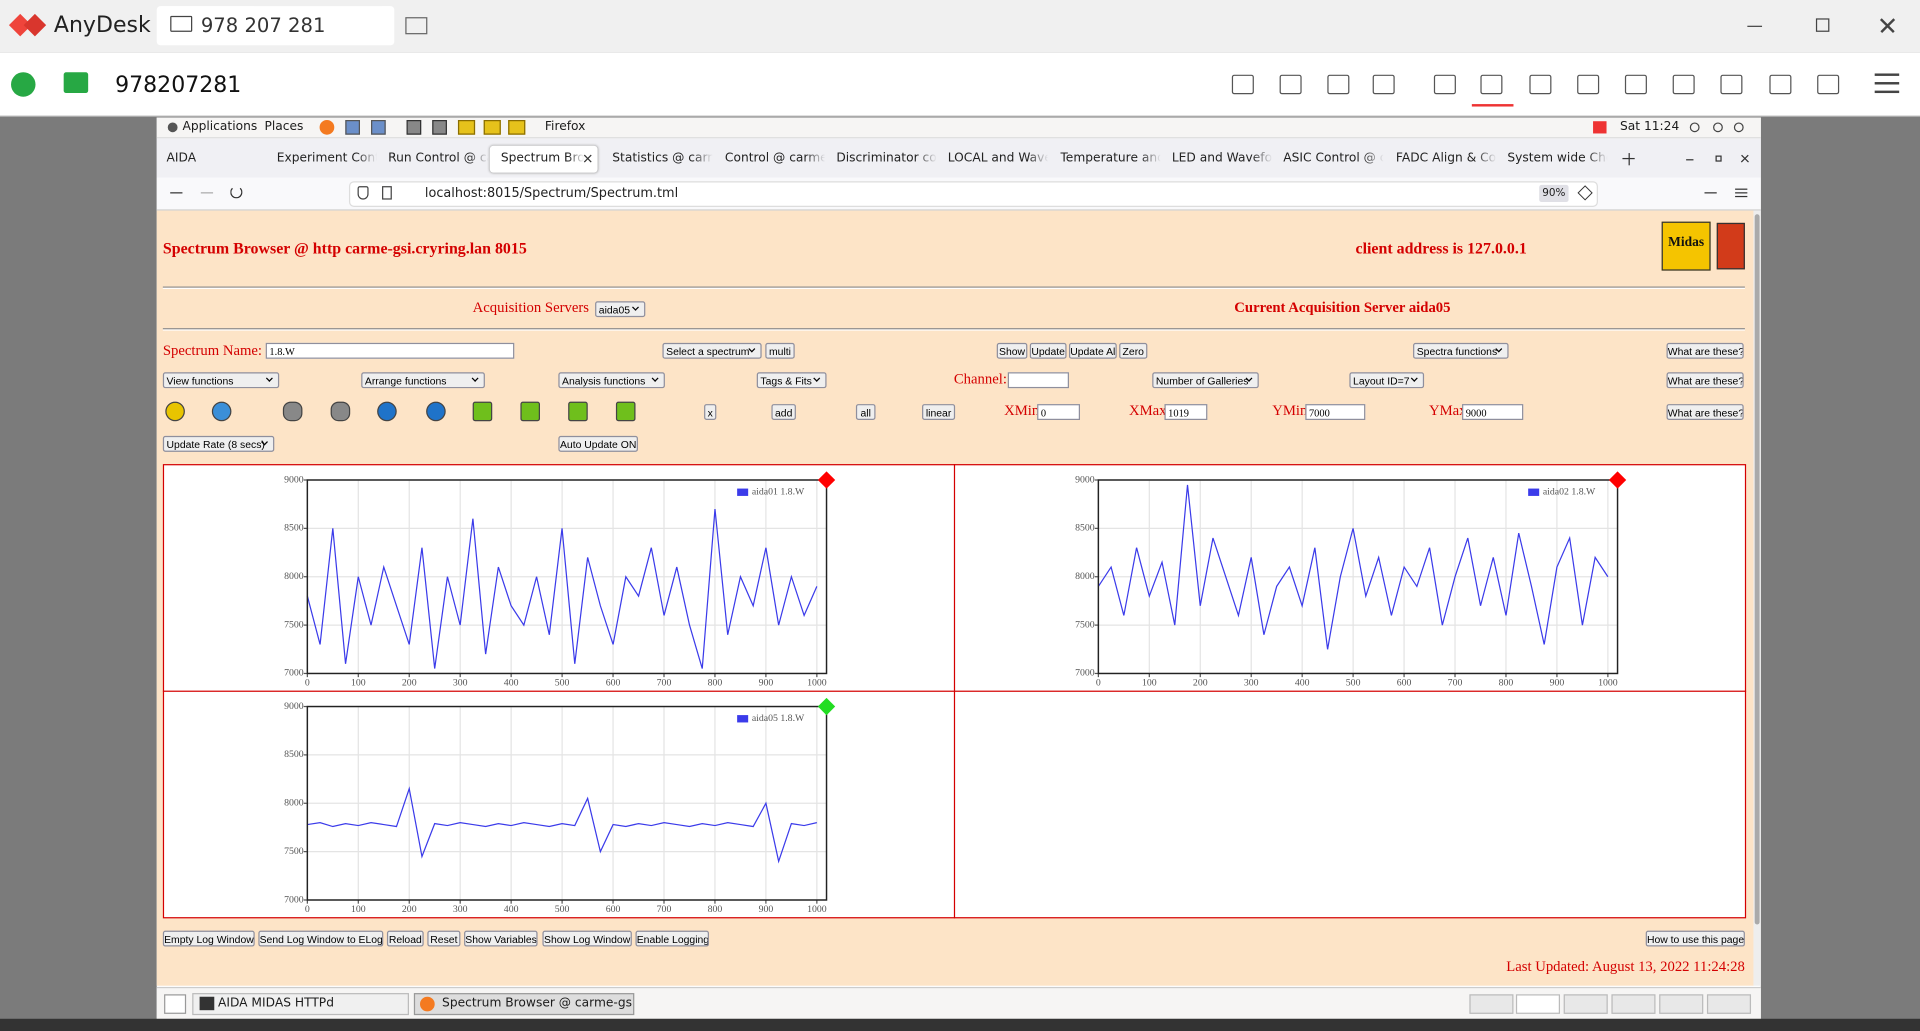 Image resolution: width=1920 pixels, height=1031 pixels. What do you see at coordinates (1387, 379) in the screenshot?
I see `layout: Layout ID=7` at bounding box center [1387, 379].